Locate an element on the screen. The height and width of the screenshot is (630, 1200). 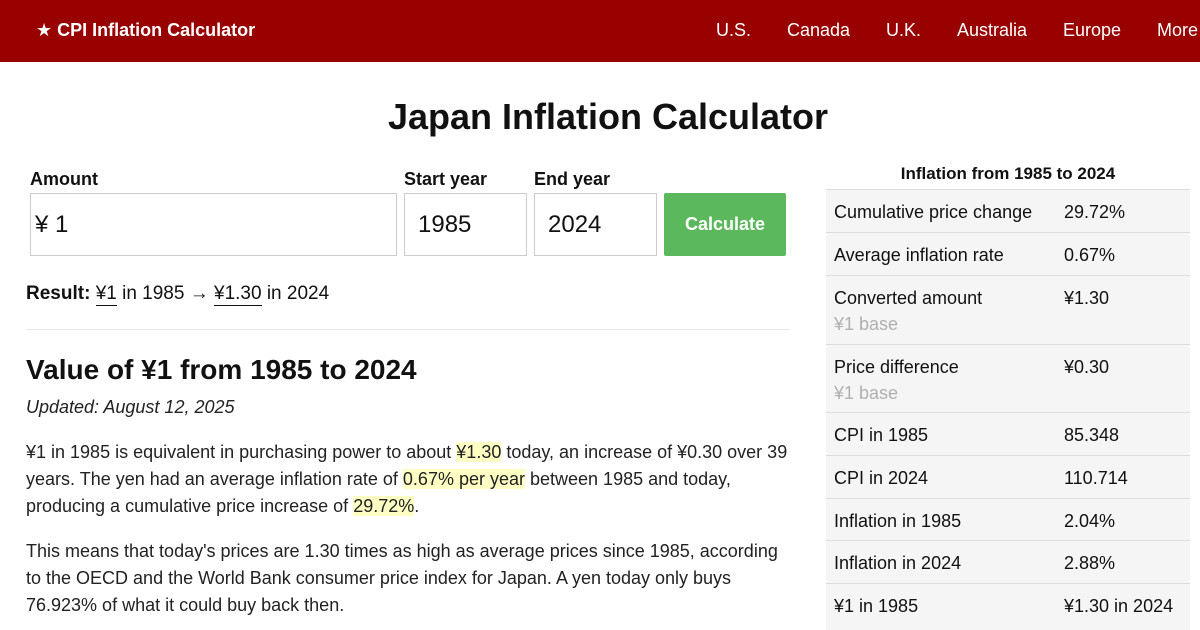
result-line: Result: ¥1 in 1985 → ¥1.30 in 2024 is located at coordinates (178, 294).